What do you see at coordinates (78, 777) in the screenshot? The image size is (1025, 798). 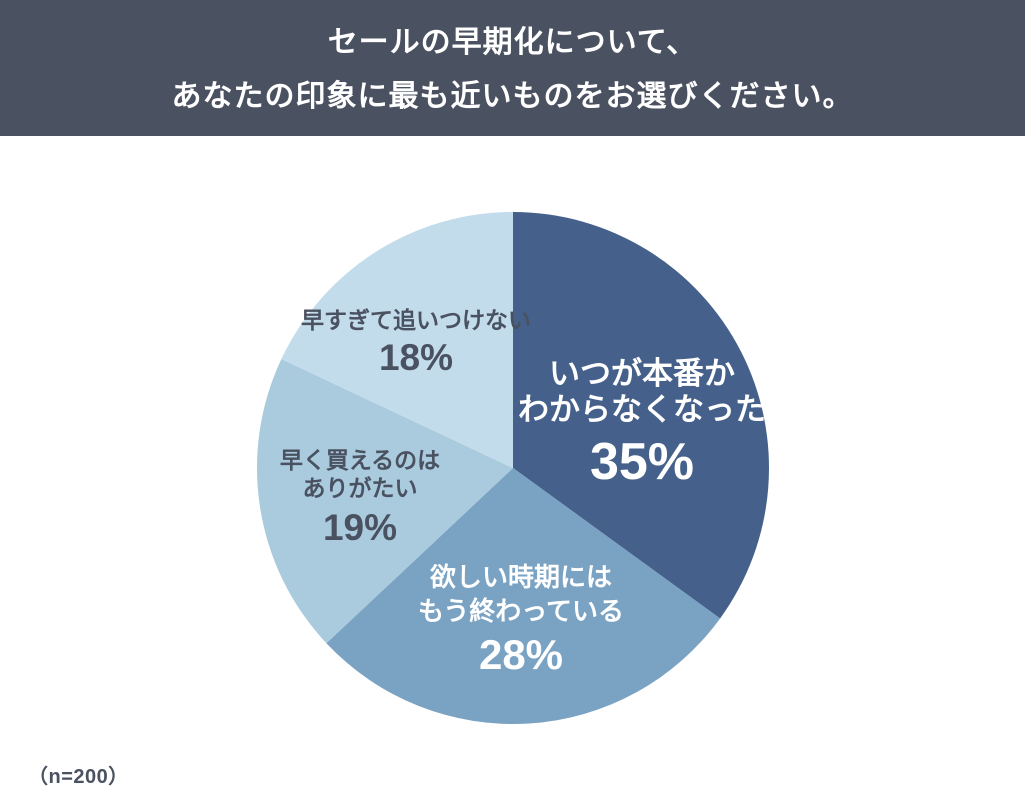 I see `sample-size-note: （n=200）` at bounding box center [78, 777].